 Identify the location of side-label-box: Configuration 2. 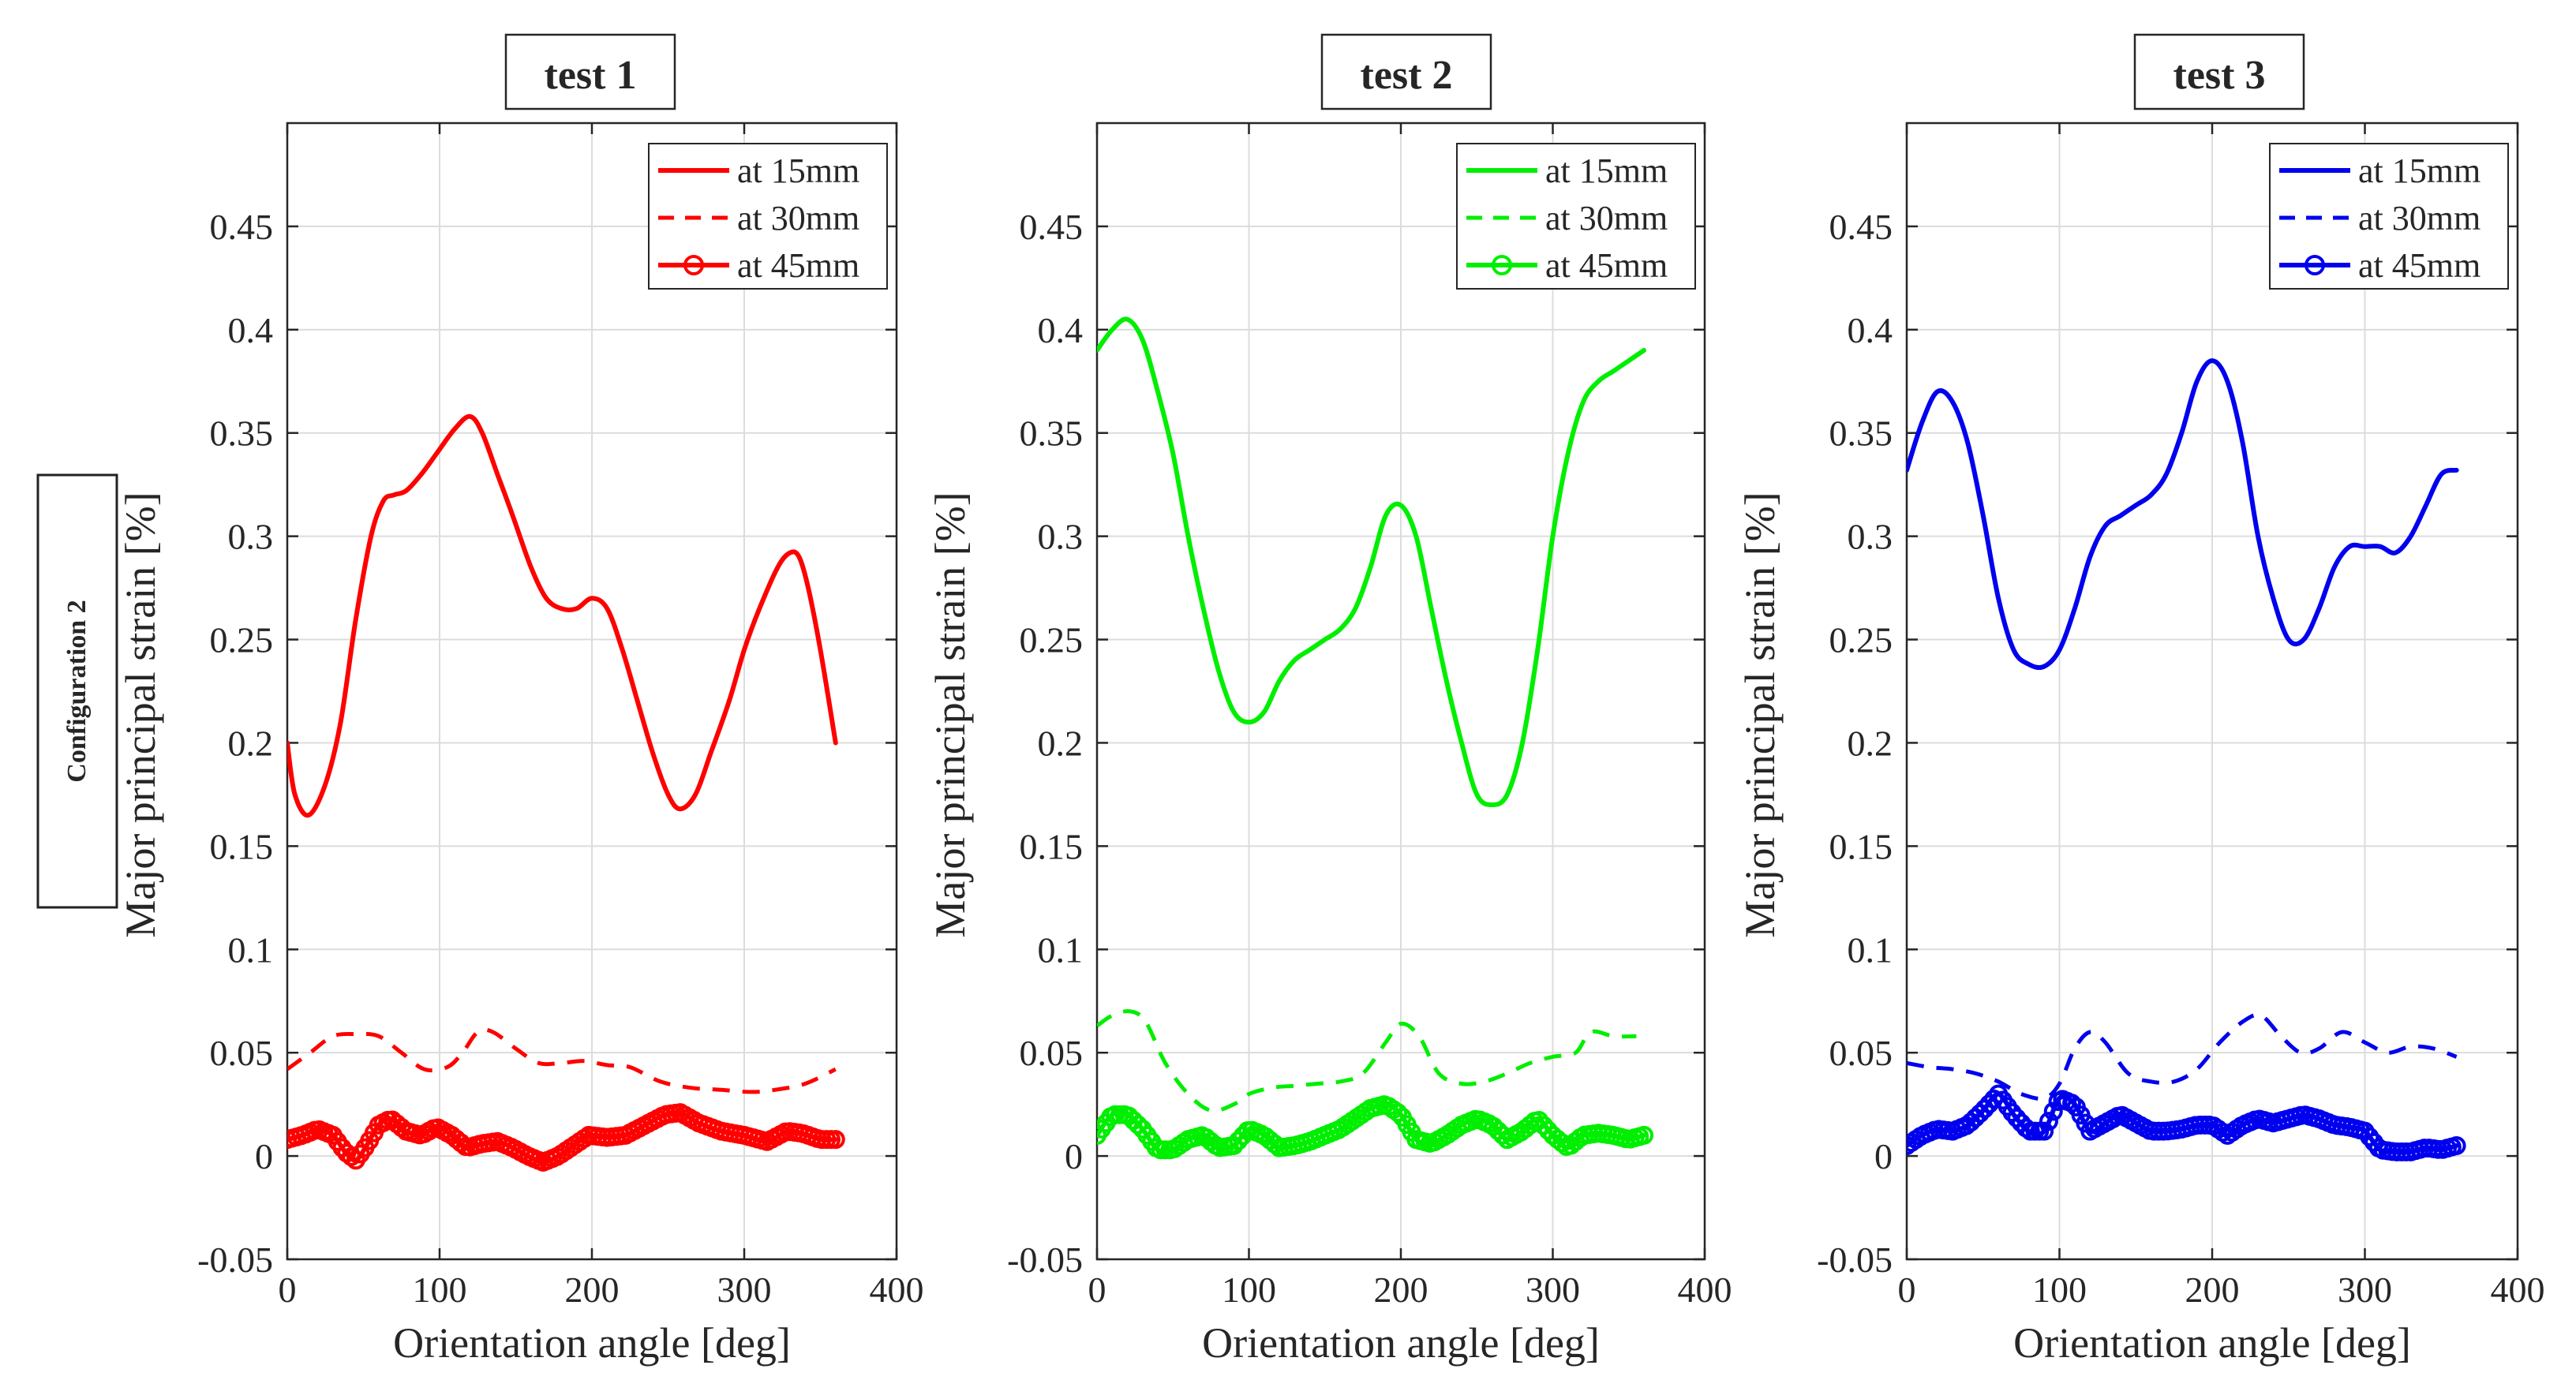
(77, 691).